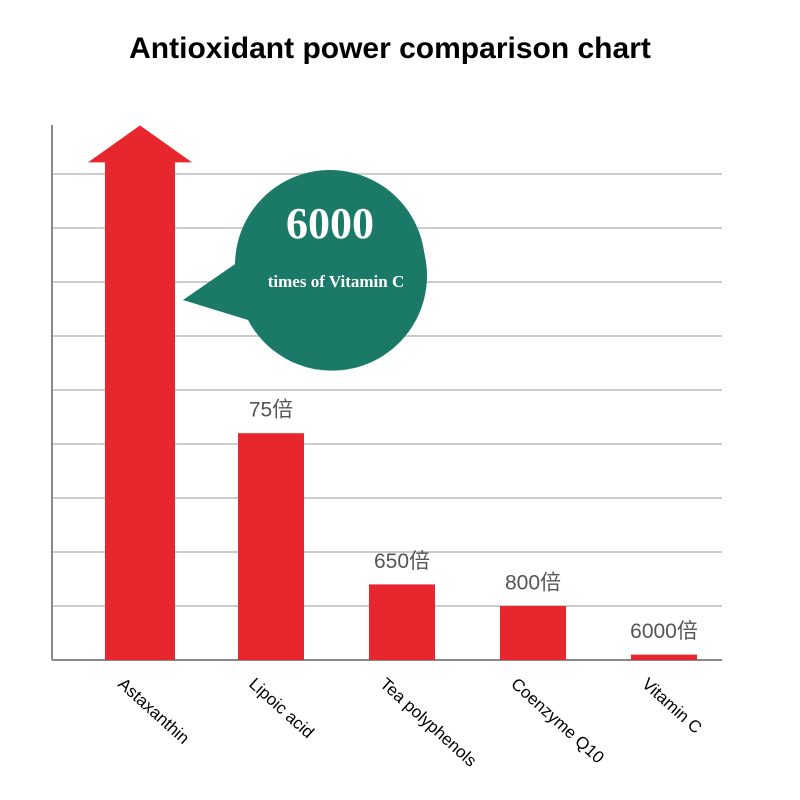 This screenshot has width=800, height=800. Describe the element at coordinates (390, 48) in the screenshot. I see `chart-title: Antioxidant power comparison chart` at that location.